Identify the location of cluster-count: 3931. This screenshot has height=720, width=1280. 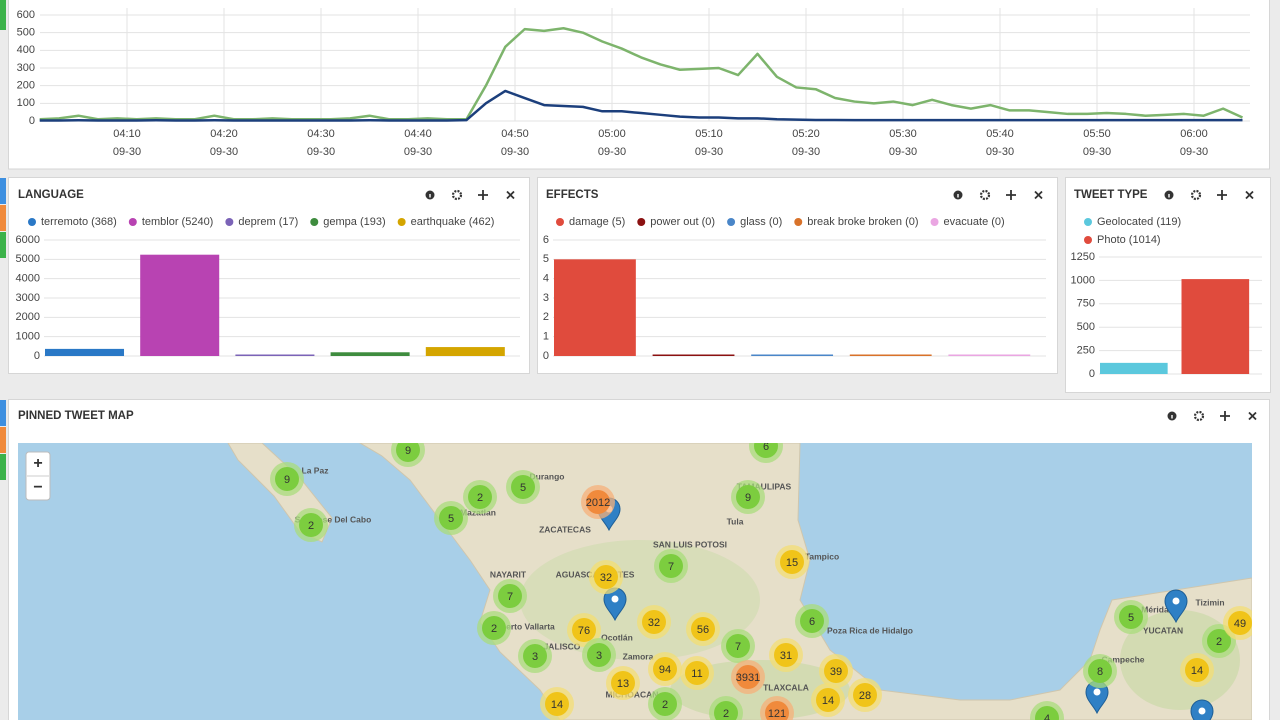
(748, 678).